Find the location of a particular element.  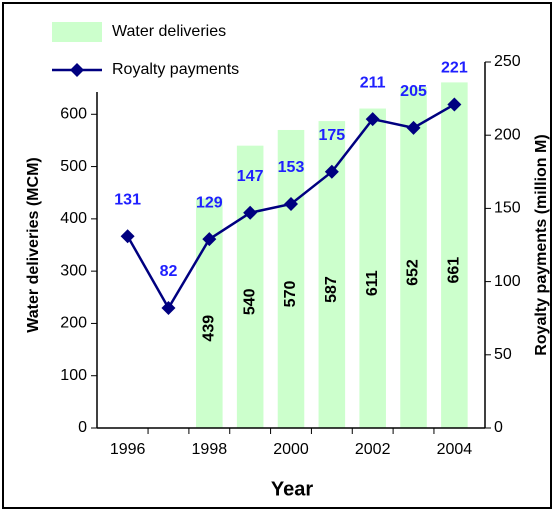

bar-value-label: 661 is located at coordinates (454, 270).